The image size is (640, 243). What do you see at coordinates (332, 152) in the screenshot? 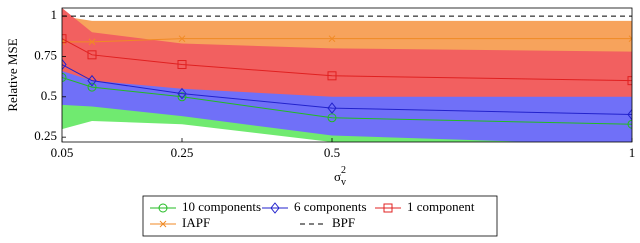
I see `x-tick-label: 0.5` at bounding box center [332, 152].